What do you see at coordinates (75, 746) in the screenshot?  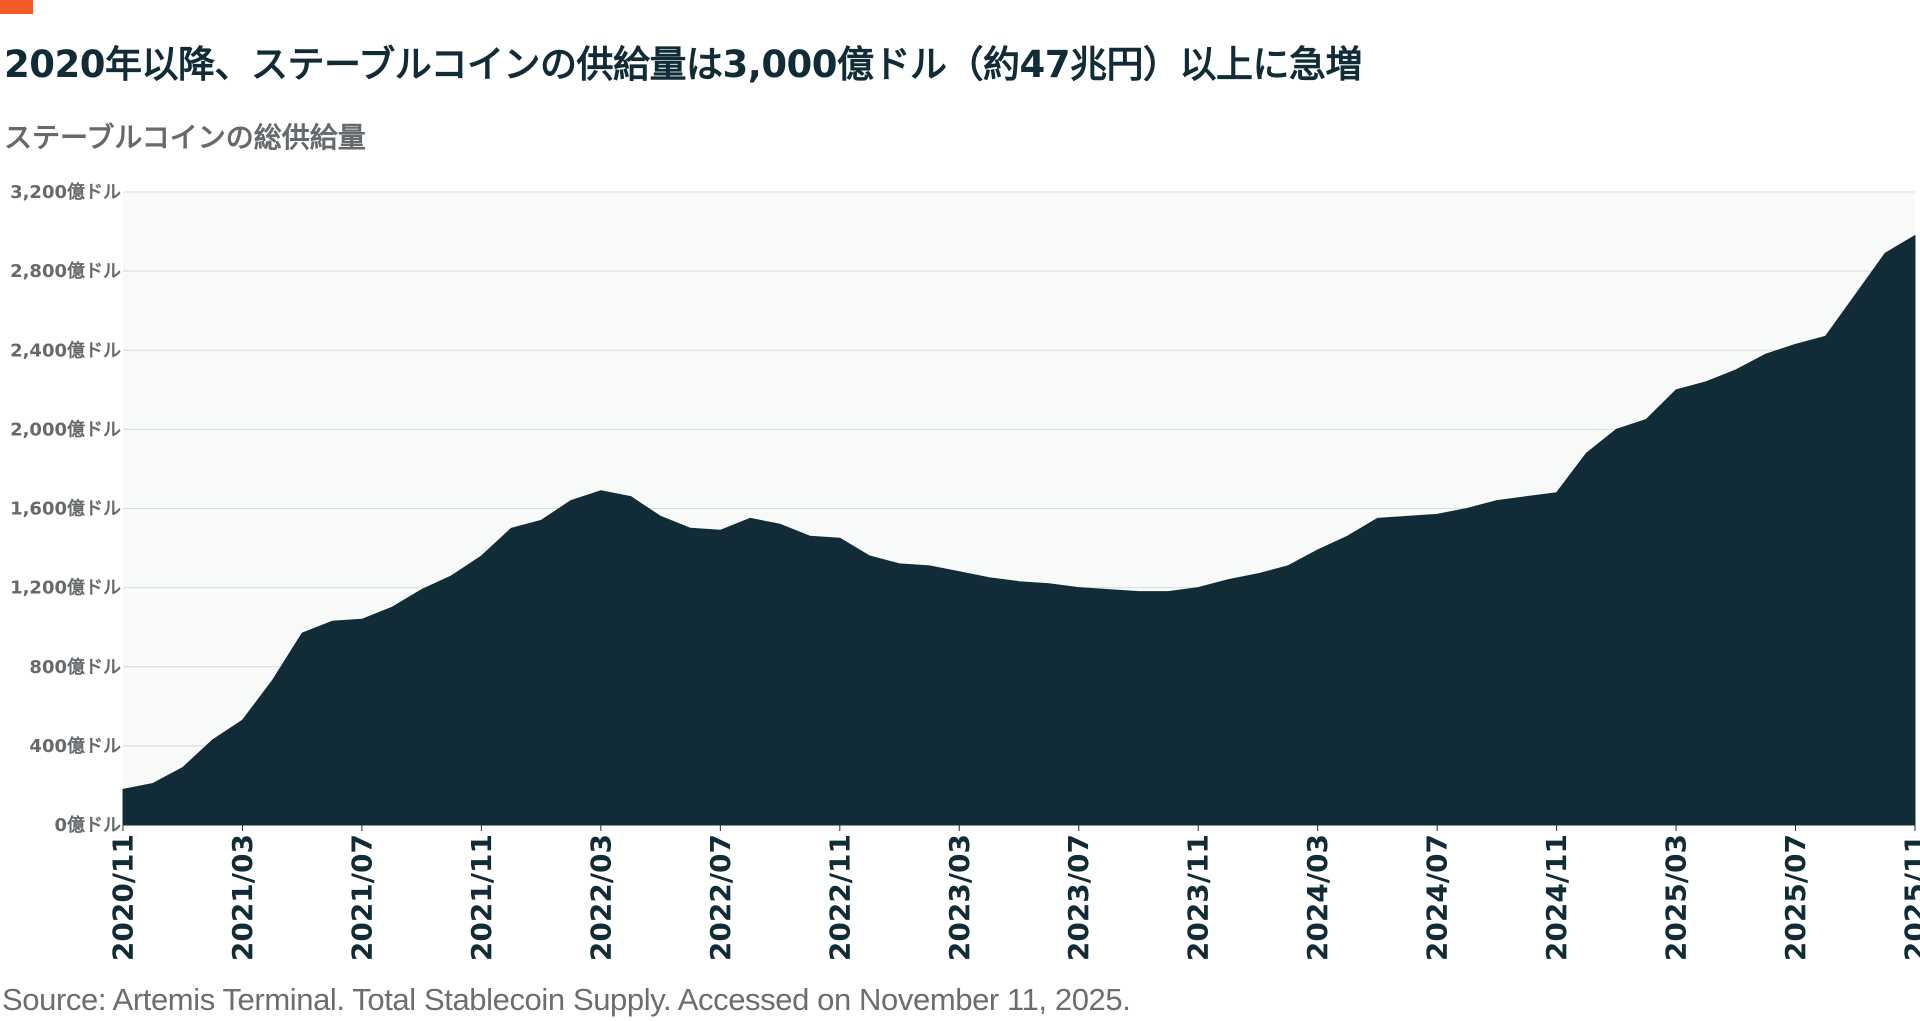 I see `y-tick-label: 400億ドル` at bounding box center [75, 746].